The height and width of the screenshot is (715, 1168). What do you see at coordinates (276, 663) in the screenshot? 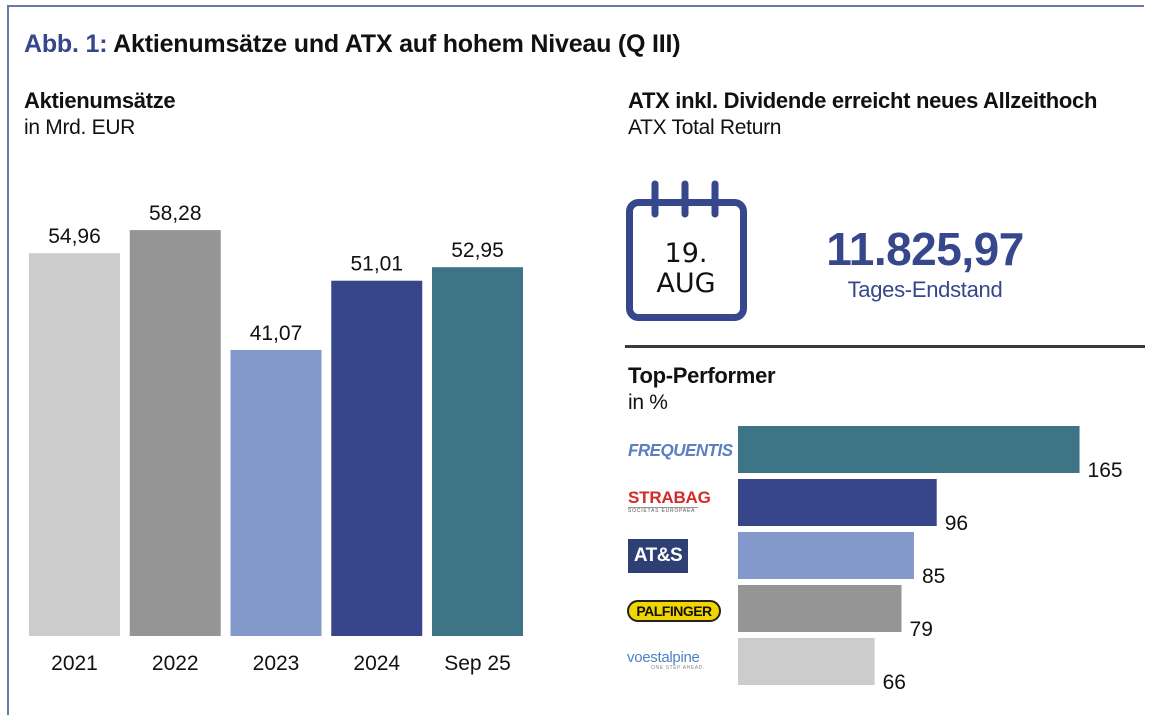
I see `x-tick-label: 2023` at bounding box center [276, 663].